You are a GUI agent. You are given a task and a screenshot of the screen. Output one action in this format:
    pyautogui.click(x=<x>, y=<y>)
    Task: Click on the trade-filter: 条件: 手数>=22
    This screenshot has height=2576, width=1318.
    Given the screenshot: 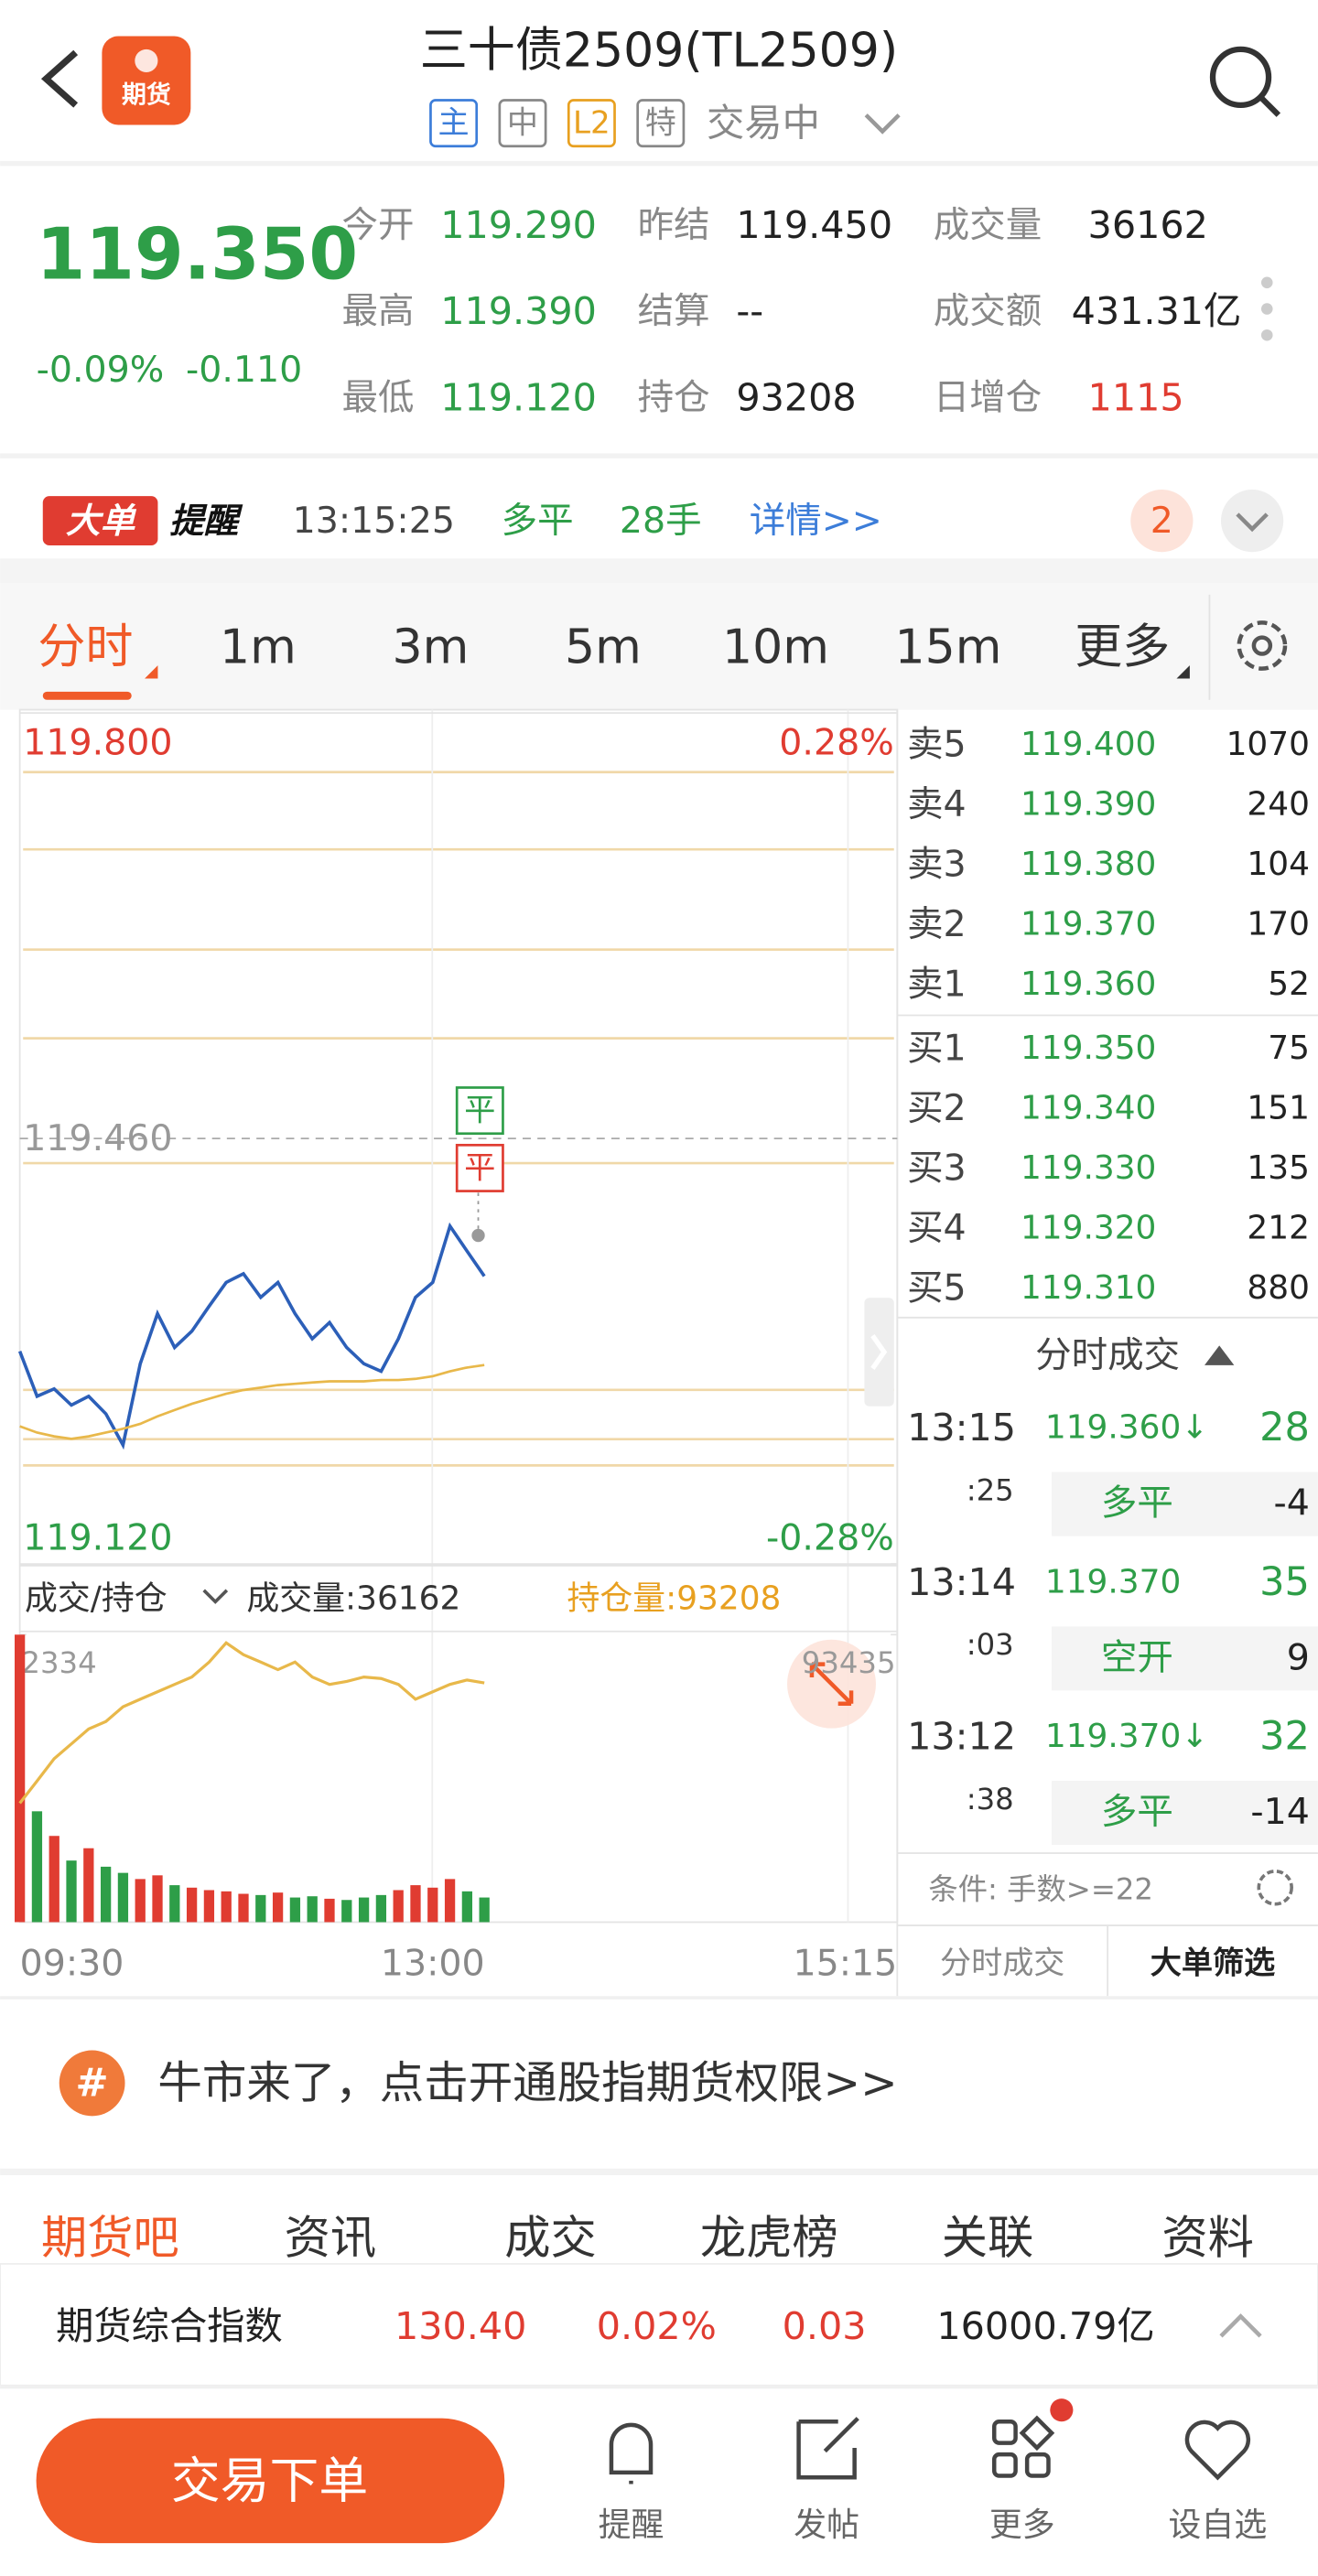 What is the action you would take?
    pyautogui.click(x=1040, y=1889)
    